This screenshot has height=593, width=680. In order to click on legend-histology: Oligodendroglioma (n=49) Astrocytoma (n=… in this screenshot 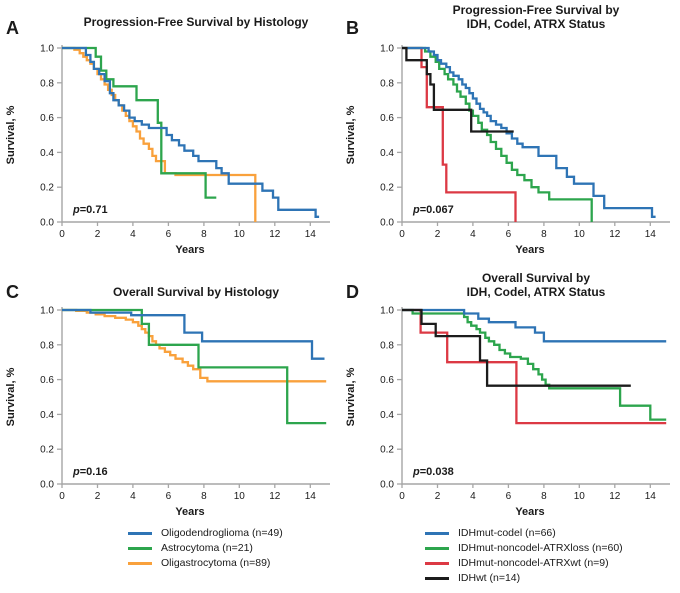, I will do `click(205, 548)`.